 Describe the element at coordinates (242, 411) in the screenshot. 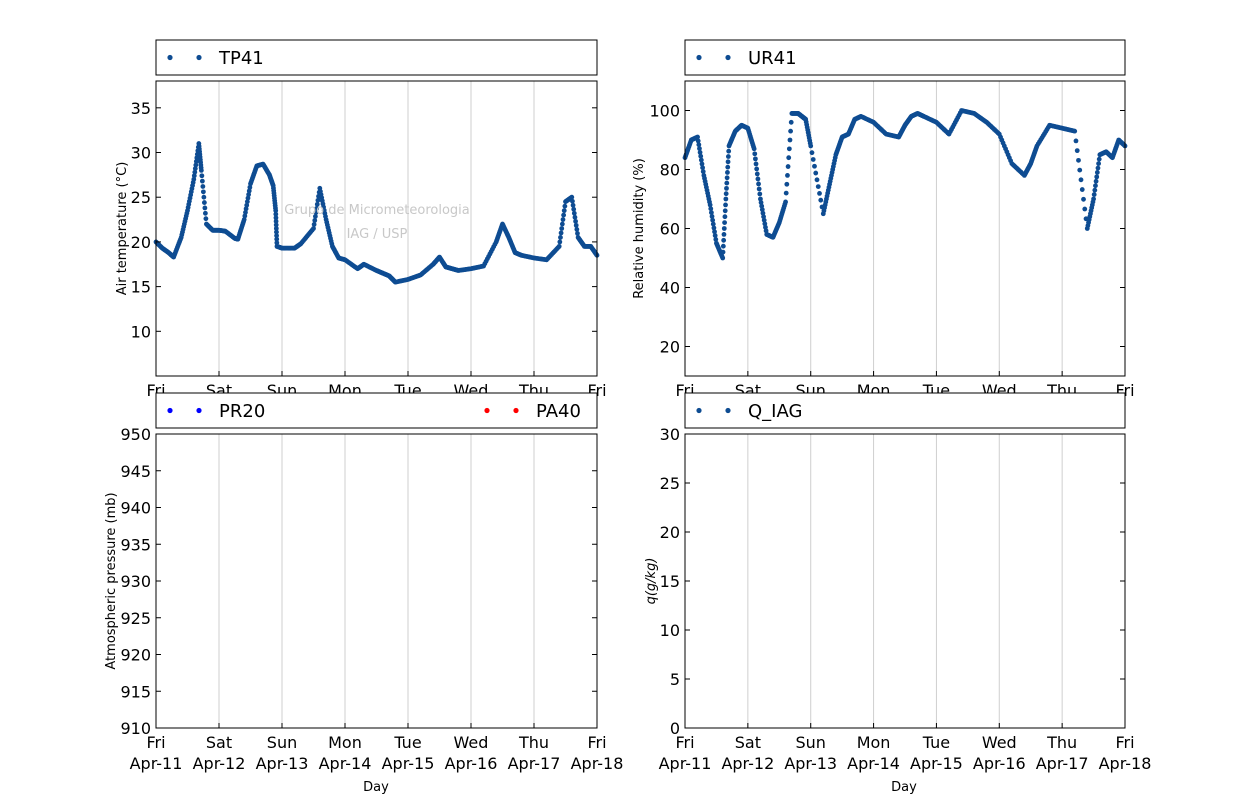

I see `pr20-legend-label: PR20` at that location.